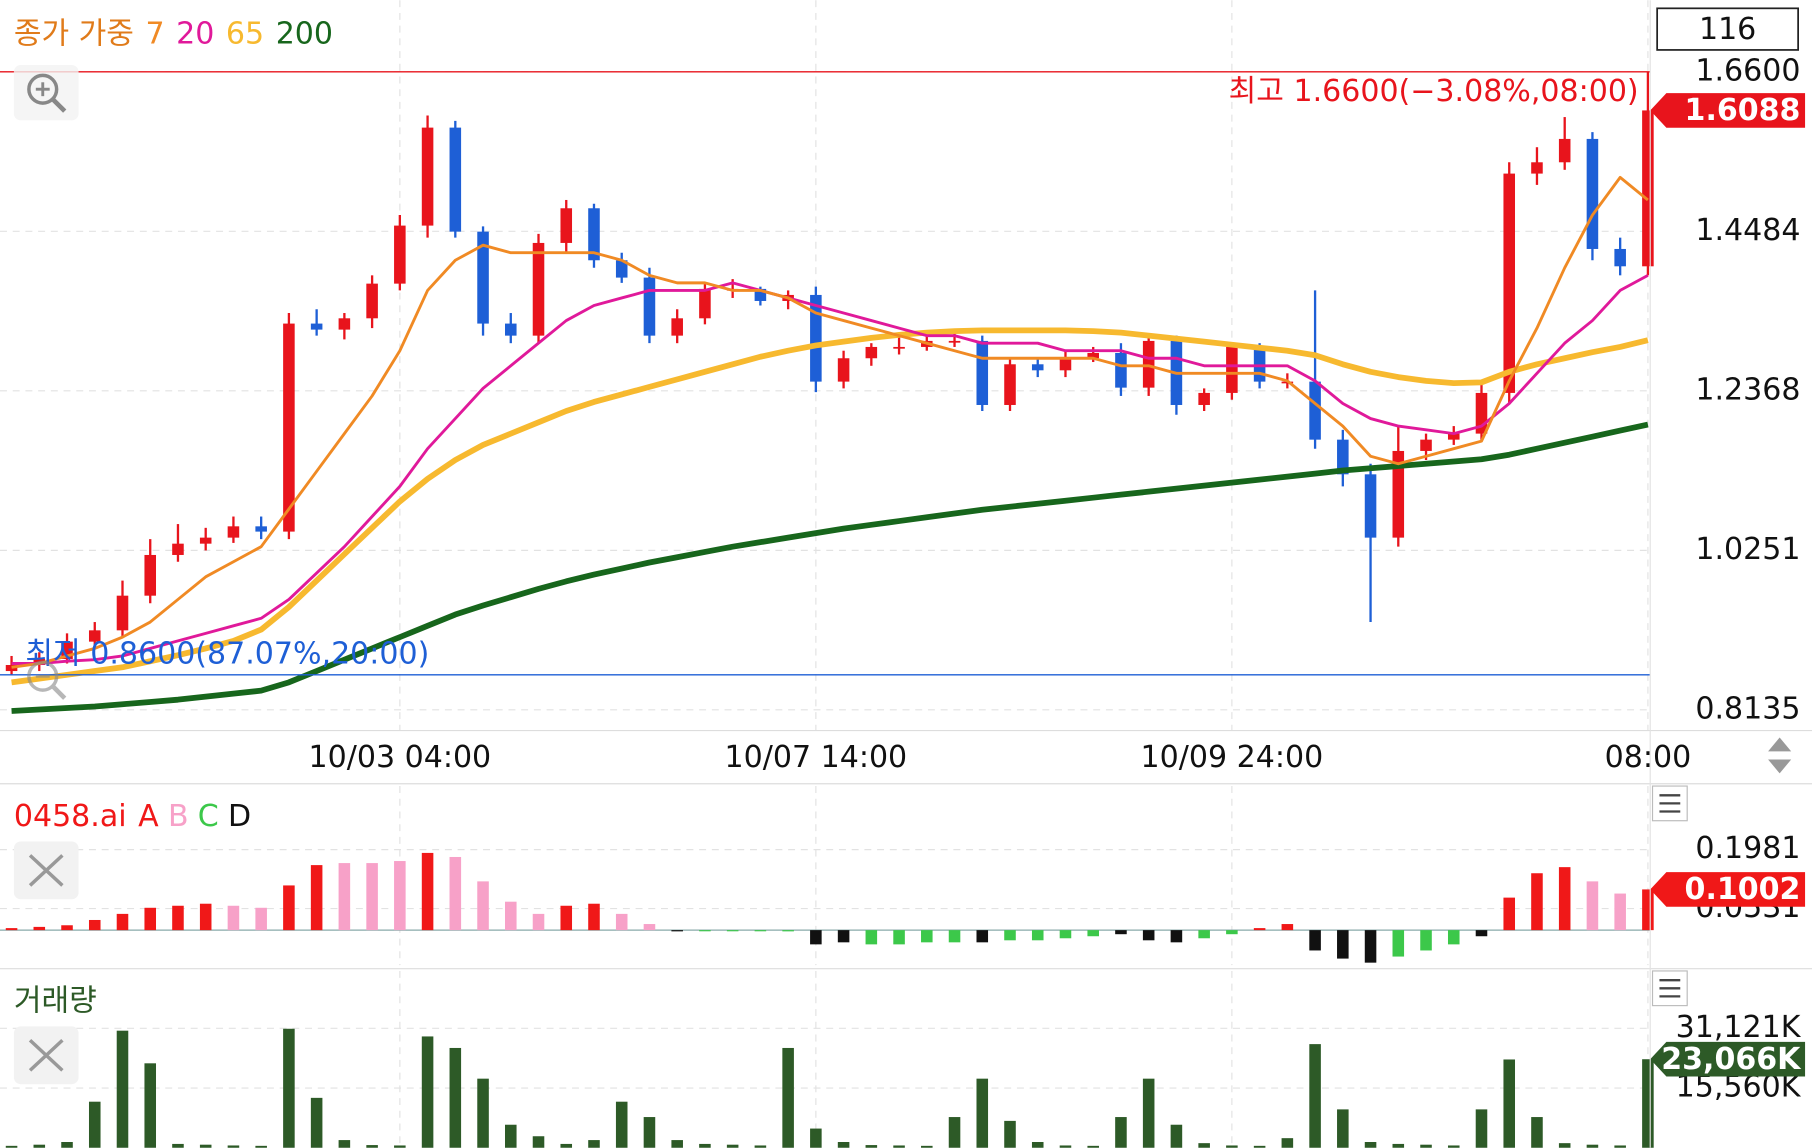 The image size is (1812, 1148). Describe the element at coordinates (400, 757) in the screenshot. I see `x-tick-label: 10/03 04:00` at that location.